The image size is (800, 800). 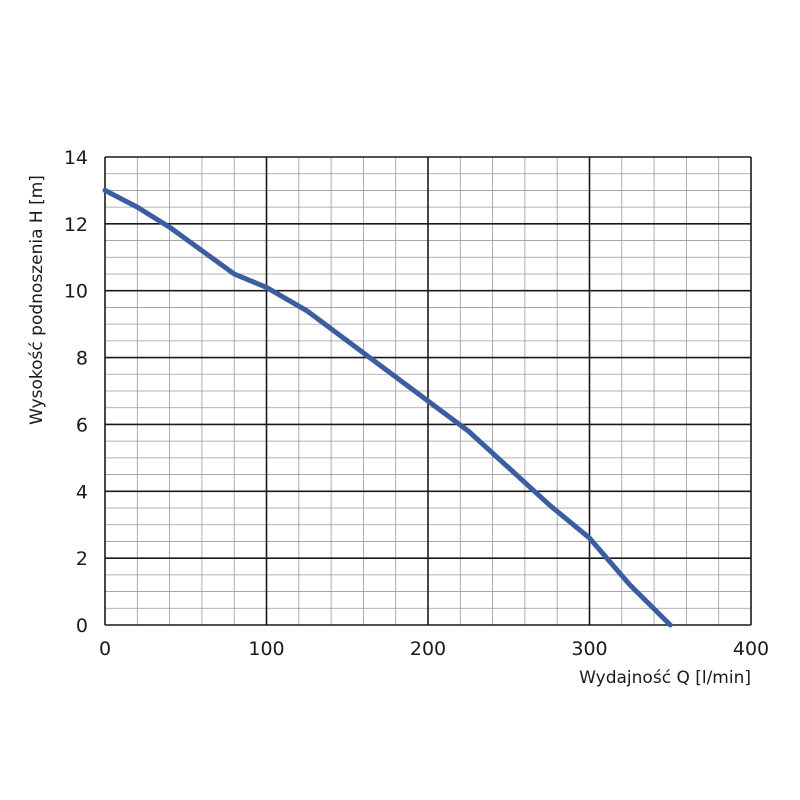 What do you see at coordinates (105, 649) in the screenshot?
I see `x-tick-label: 0` at bounding box center [105, 649].